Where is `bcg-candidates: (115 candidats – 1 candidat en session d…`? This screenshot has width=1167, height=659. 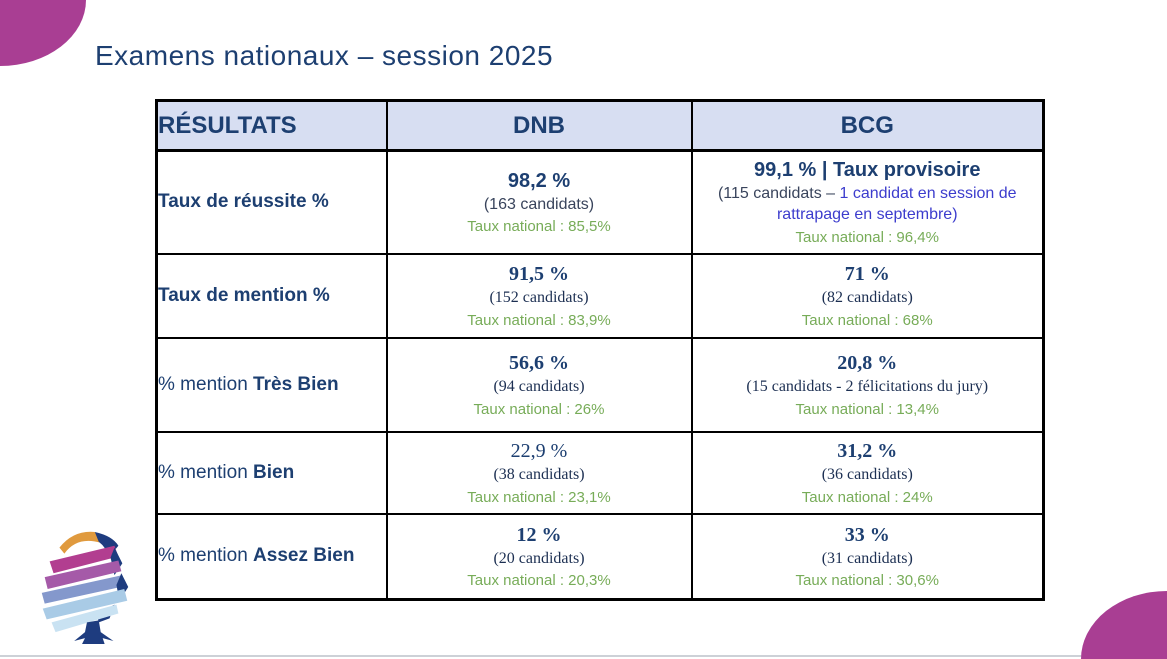 bcg-candidates: (115 candidats – 1 candidat en session d… is located at coordinates (868, 205).